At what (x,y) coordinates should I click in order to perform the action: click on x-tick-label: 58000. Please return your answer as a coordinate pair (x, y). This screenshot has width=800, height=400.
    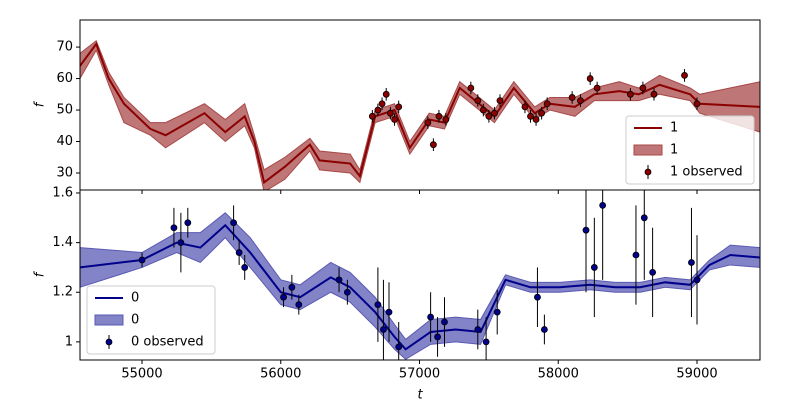
    Looking at the image, I should click on (558, 374).